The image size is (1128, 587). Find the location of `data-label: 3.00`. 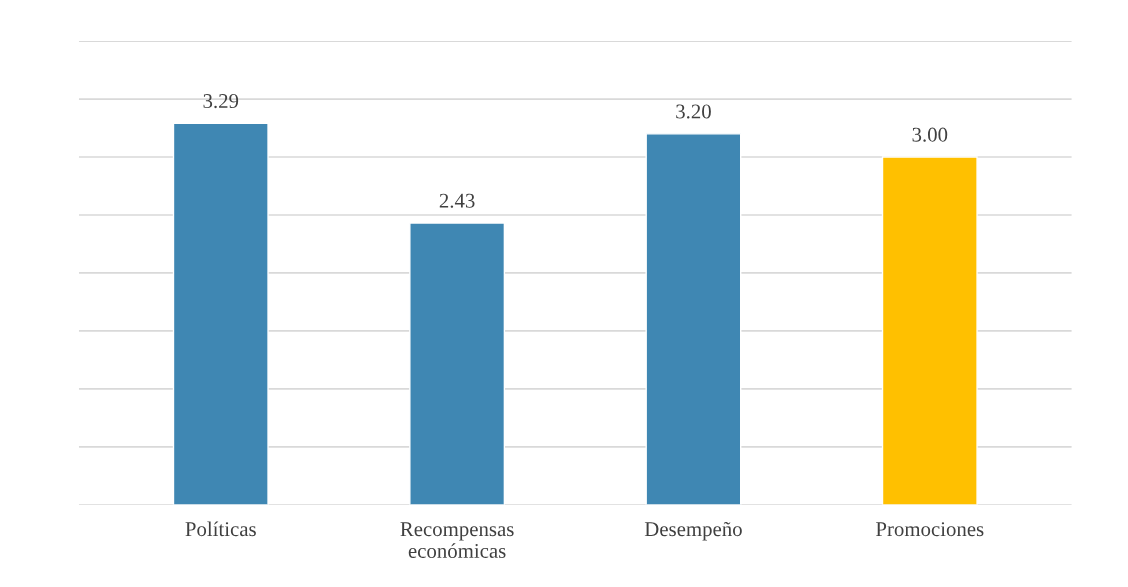

data-label: 3.00 is located at coordinates (930, 134).